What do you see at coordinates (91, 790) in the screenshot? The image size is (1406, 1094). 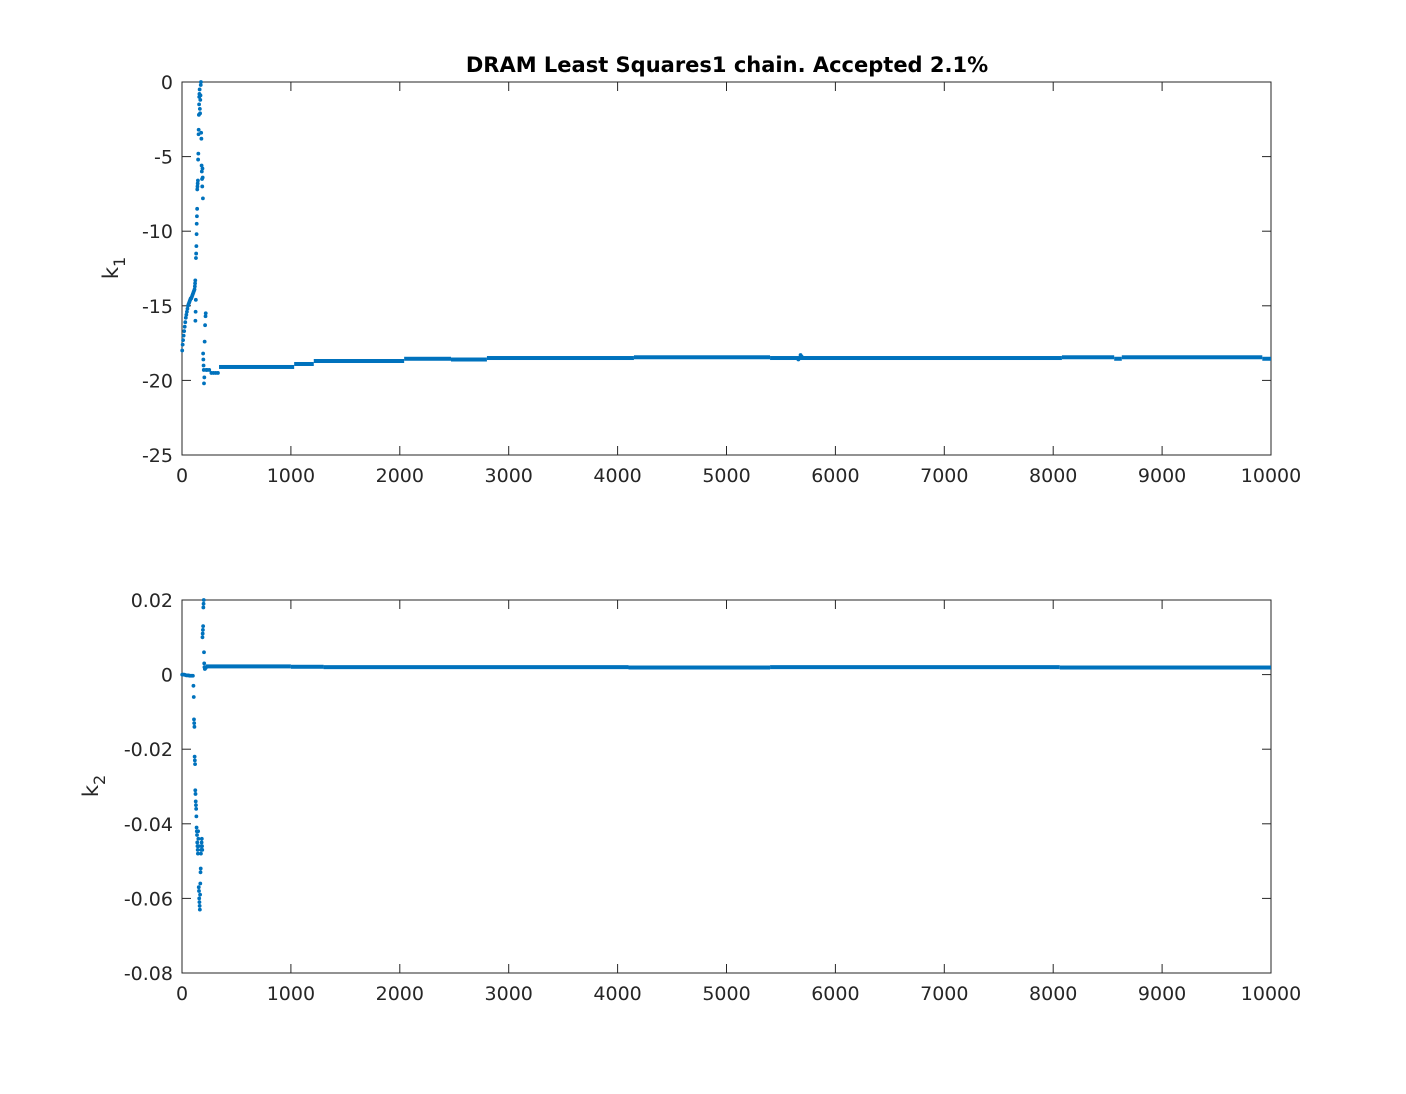 I see `ylabel-k2-base: k` at bounding box center [91, 790].